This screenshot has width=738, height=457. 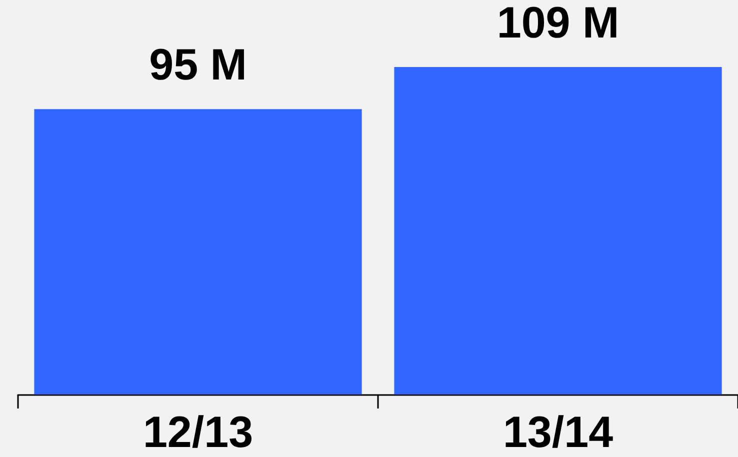 What do you see at coordinates (198, 65) in the screenshot?
I see `data-label: 95 M` at bounding box center [198, 65].